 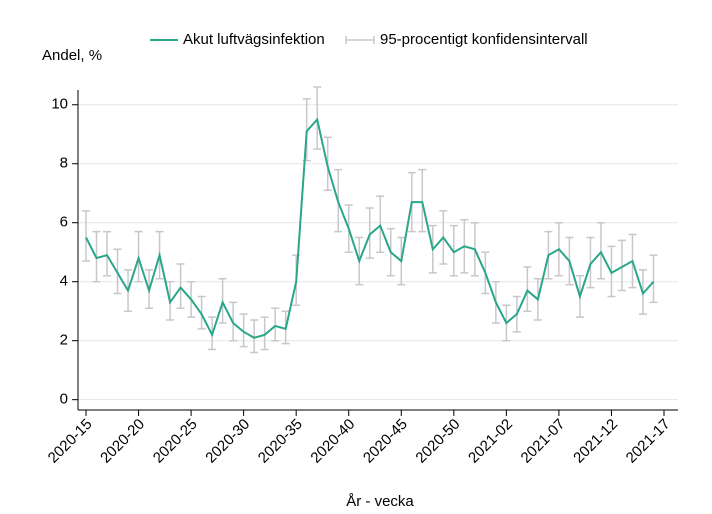 I want to click on x-tick-label: 2020-20, so click(x=122, y=441).